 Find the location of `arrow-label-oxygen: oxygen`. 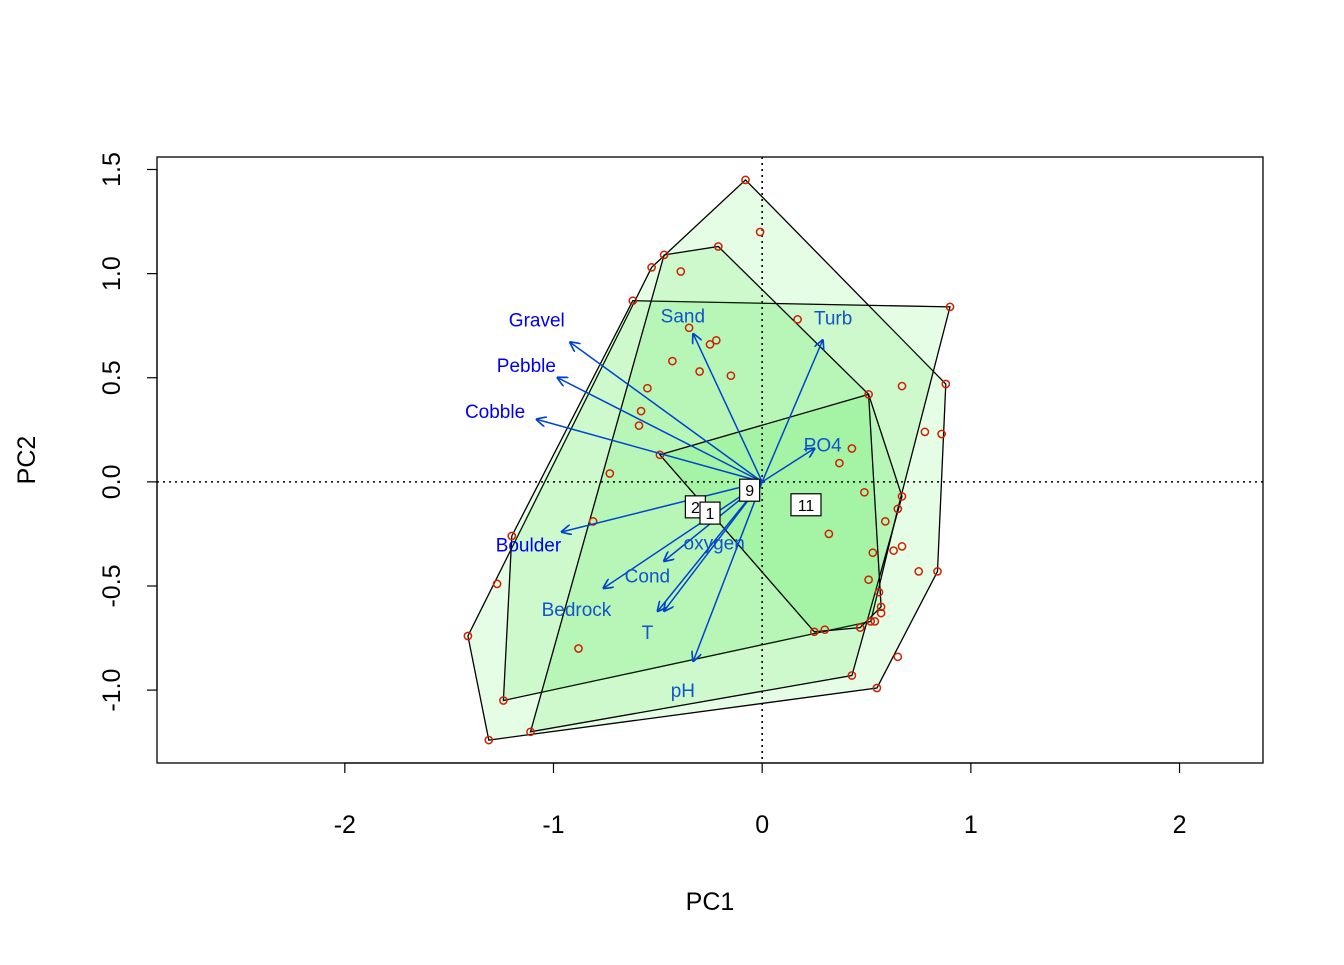

arrow-label-oxygen: oxygen is located at coordinates (714, 543).